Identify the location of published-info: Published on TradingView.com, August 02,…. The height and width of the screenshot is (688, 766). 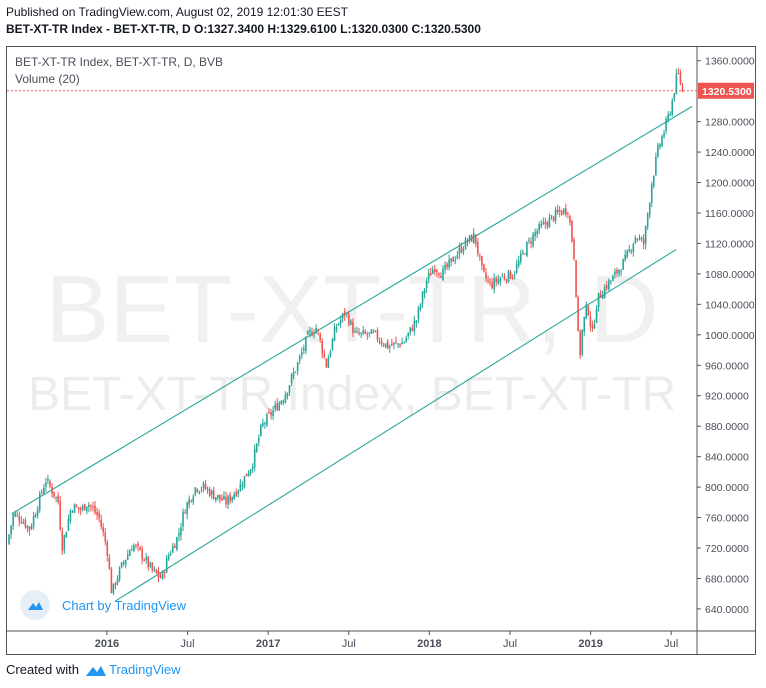
(177, 12).